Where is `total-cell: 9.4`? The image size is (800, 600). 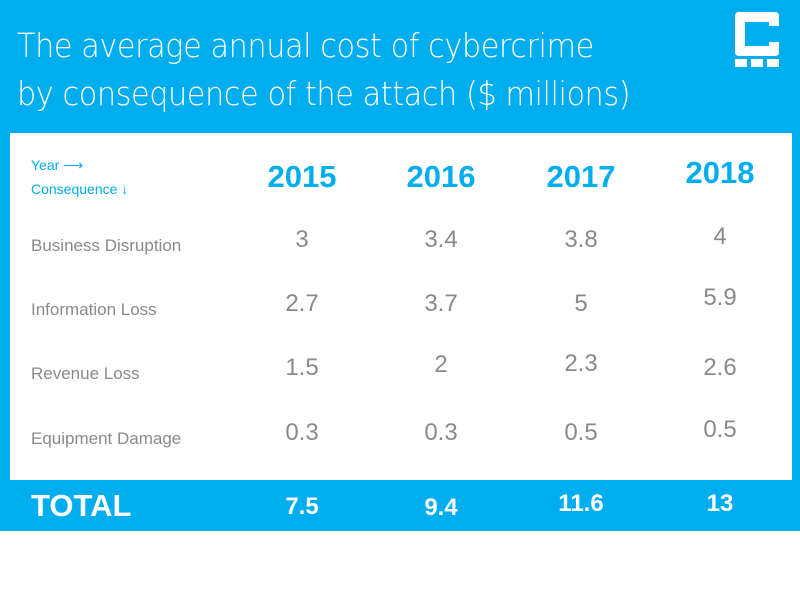 total-cell: 9.4 is located at coordinates (441, 507).